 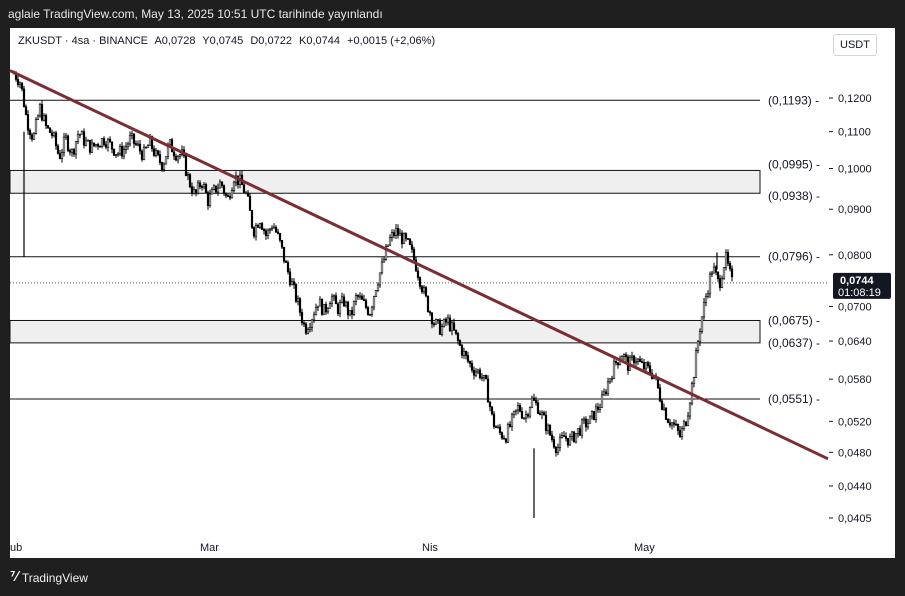 I want to click on currency-unit-button: USDT, so click(x=855, y=45).